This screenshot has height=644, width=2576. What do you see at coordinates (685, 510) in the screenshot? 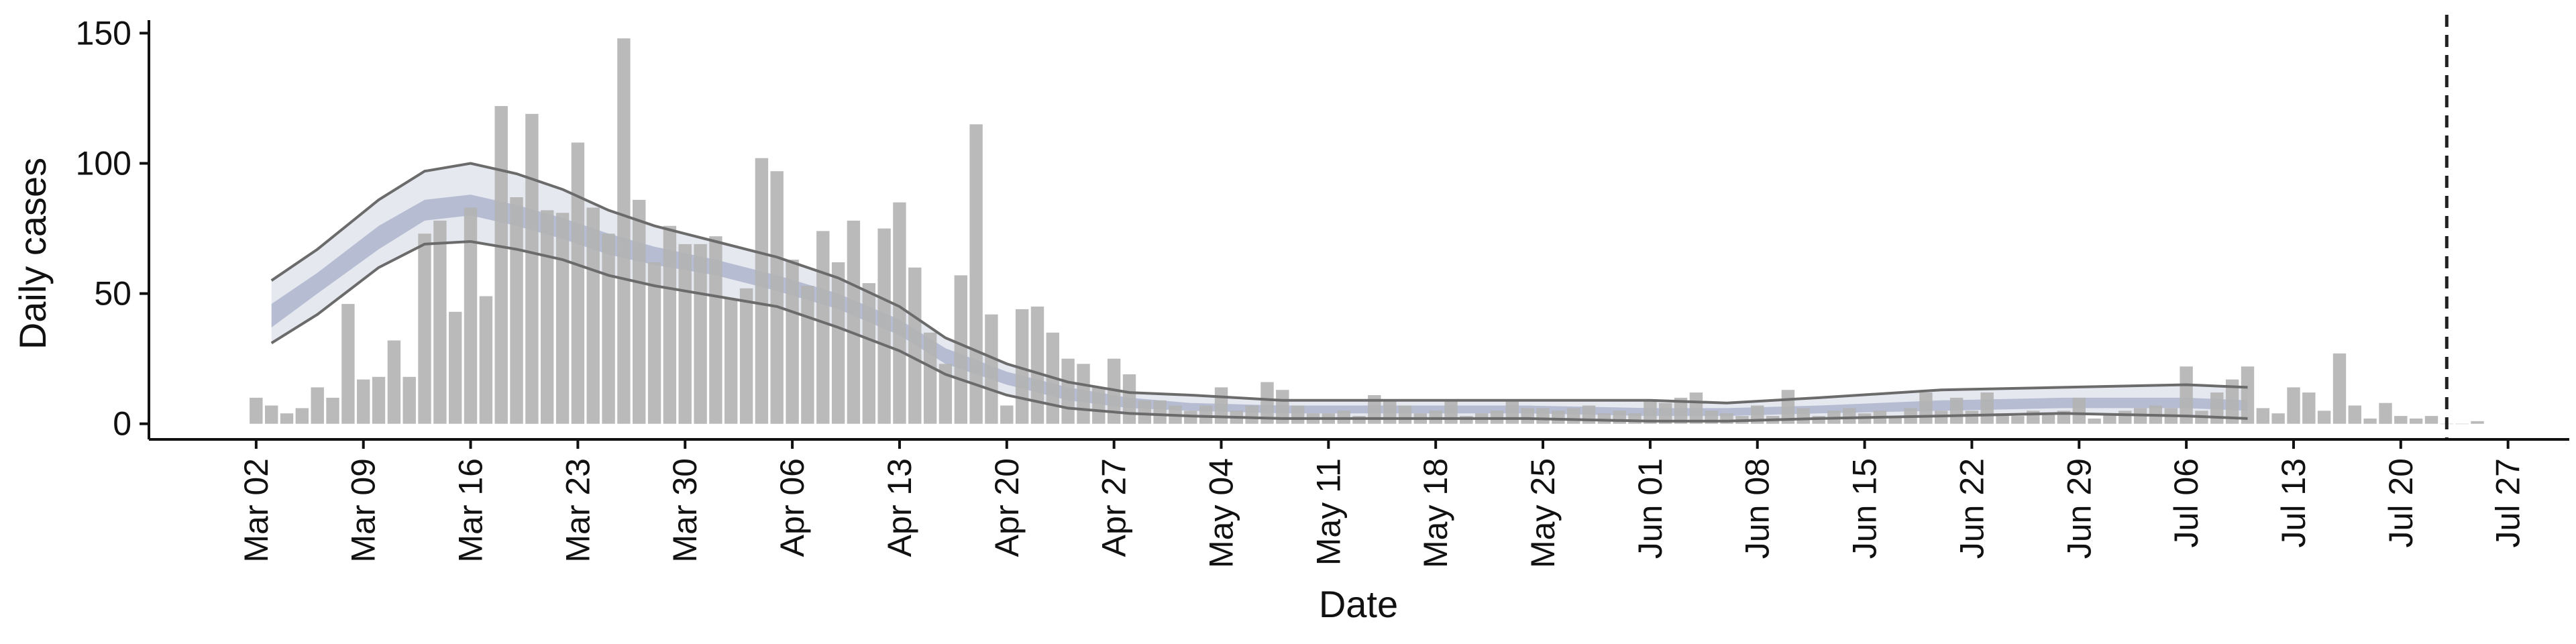
I see `x-tick-label: Mar 30` at bounding box center [685, 510].